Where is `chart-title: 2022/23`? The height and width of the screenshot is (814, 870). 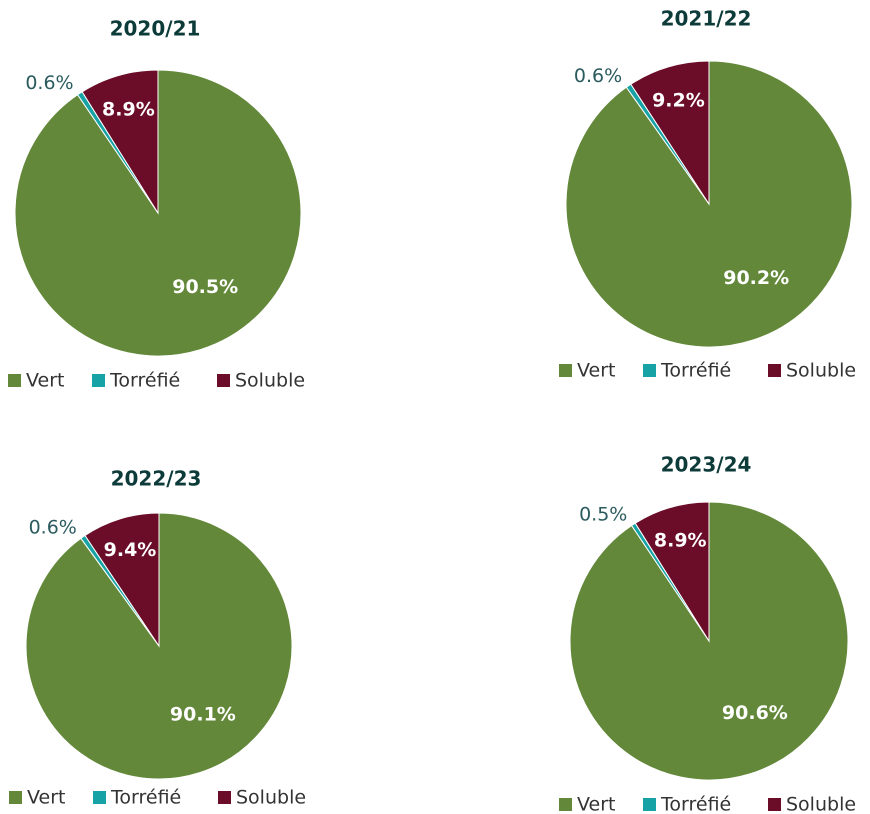 chart-title: 2022/23 is located at coordinates (156, 479).